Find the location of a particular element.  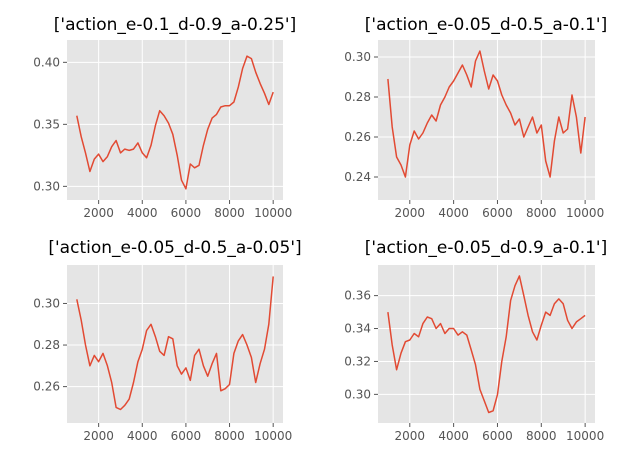

subplot-1-x-tick-label: 8000 is located at coordinates (229, 213).